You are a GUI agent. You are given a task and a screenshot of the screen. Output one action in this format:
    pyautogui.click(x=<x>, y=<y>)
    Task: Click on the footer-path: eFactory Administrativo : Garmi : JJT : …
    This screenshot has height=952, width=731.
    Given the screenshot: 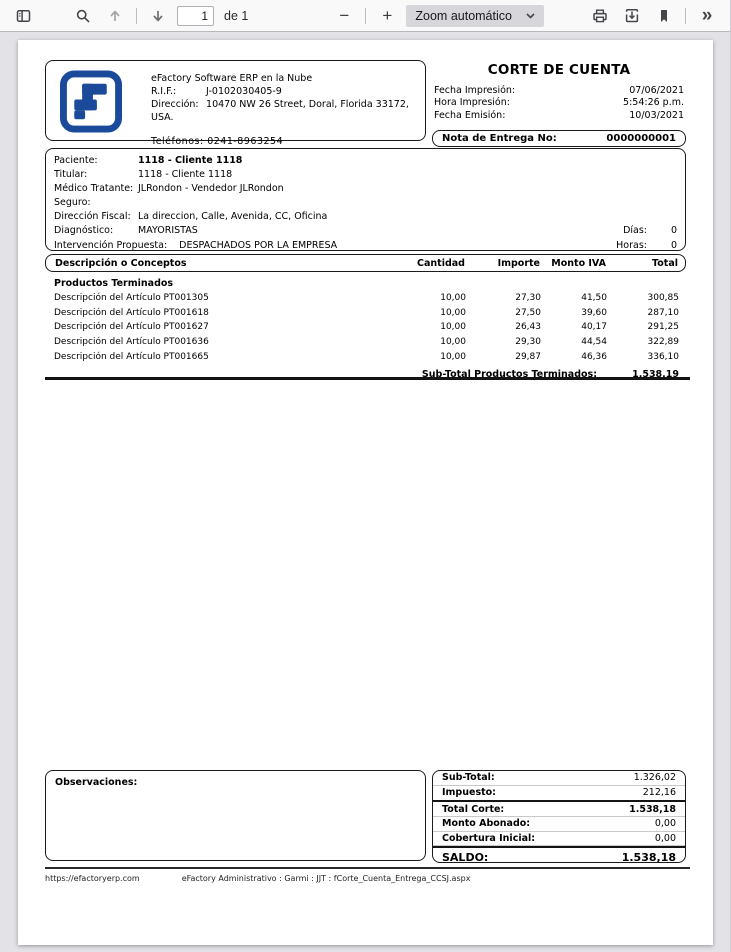 What is the action you would take?
    pyautogui.click(x=326, y=878)
    